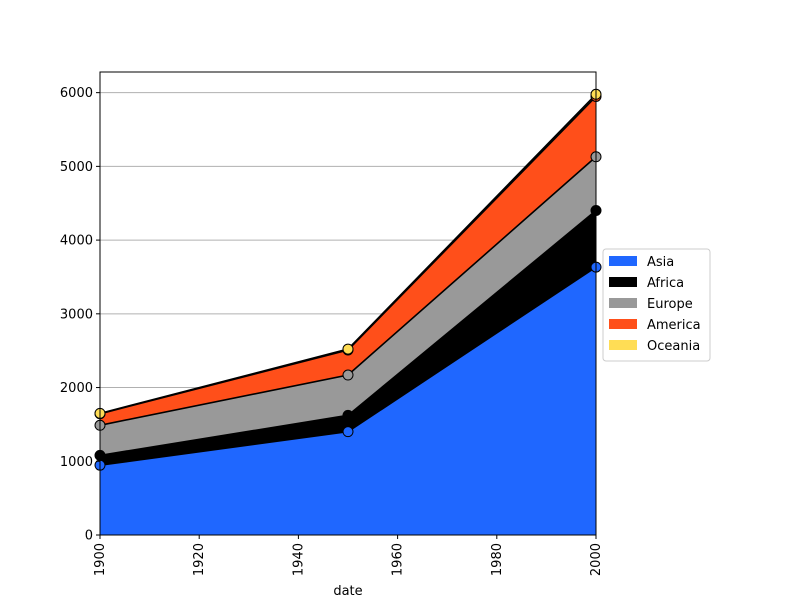 The width and height of the screenshot is (800, 600). What do you see at coordinates (596, 559) in the screenshot?
I see `x-tick-label-2000: 2000` at bounding box center [596, 559].